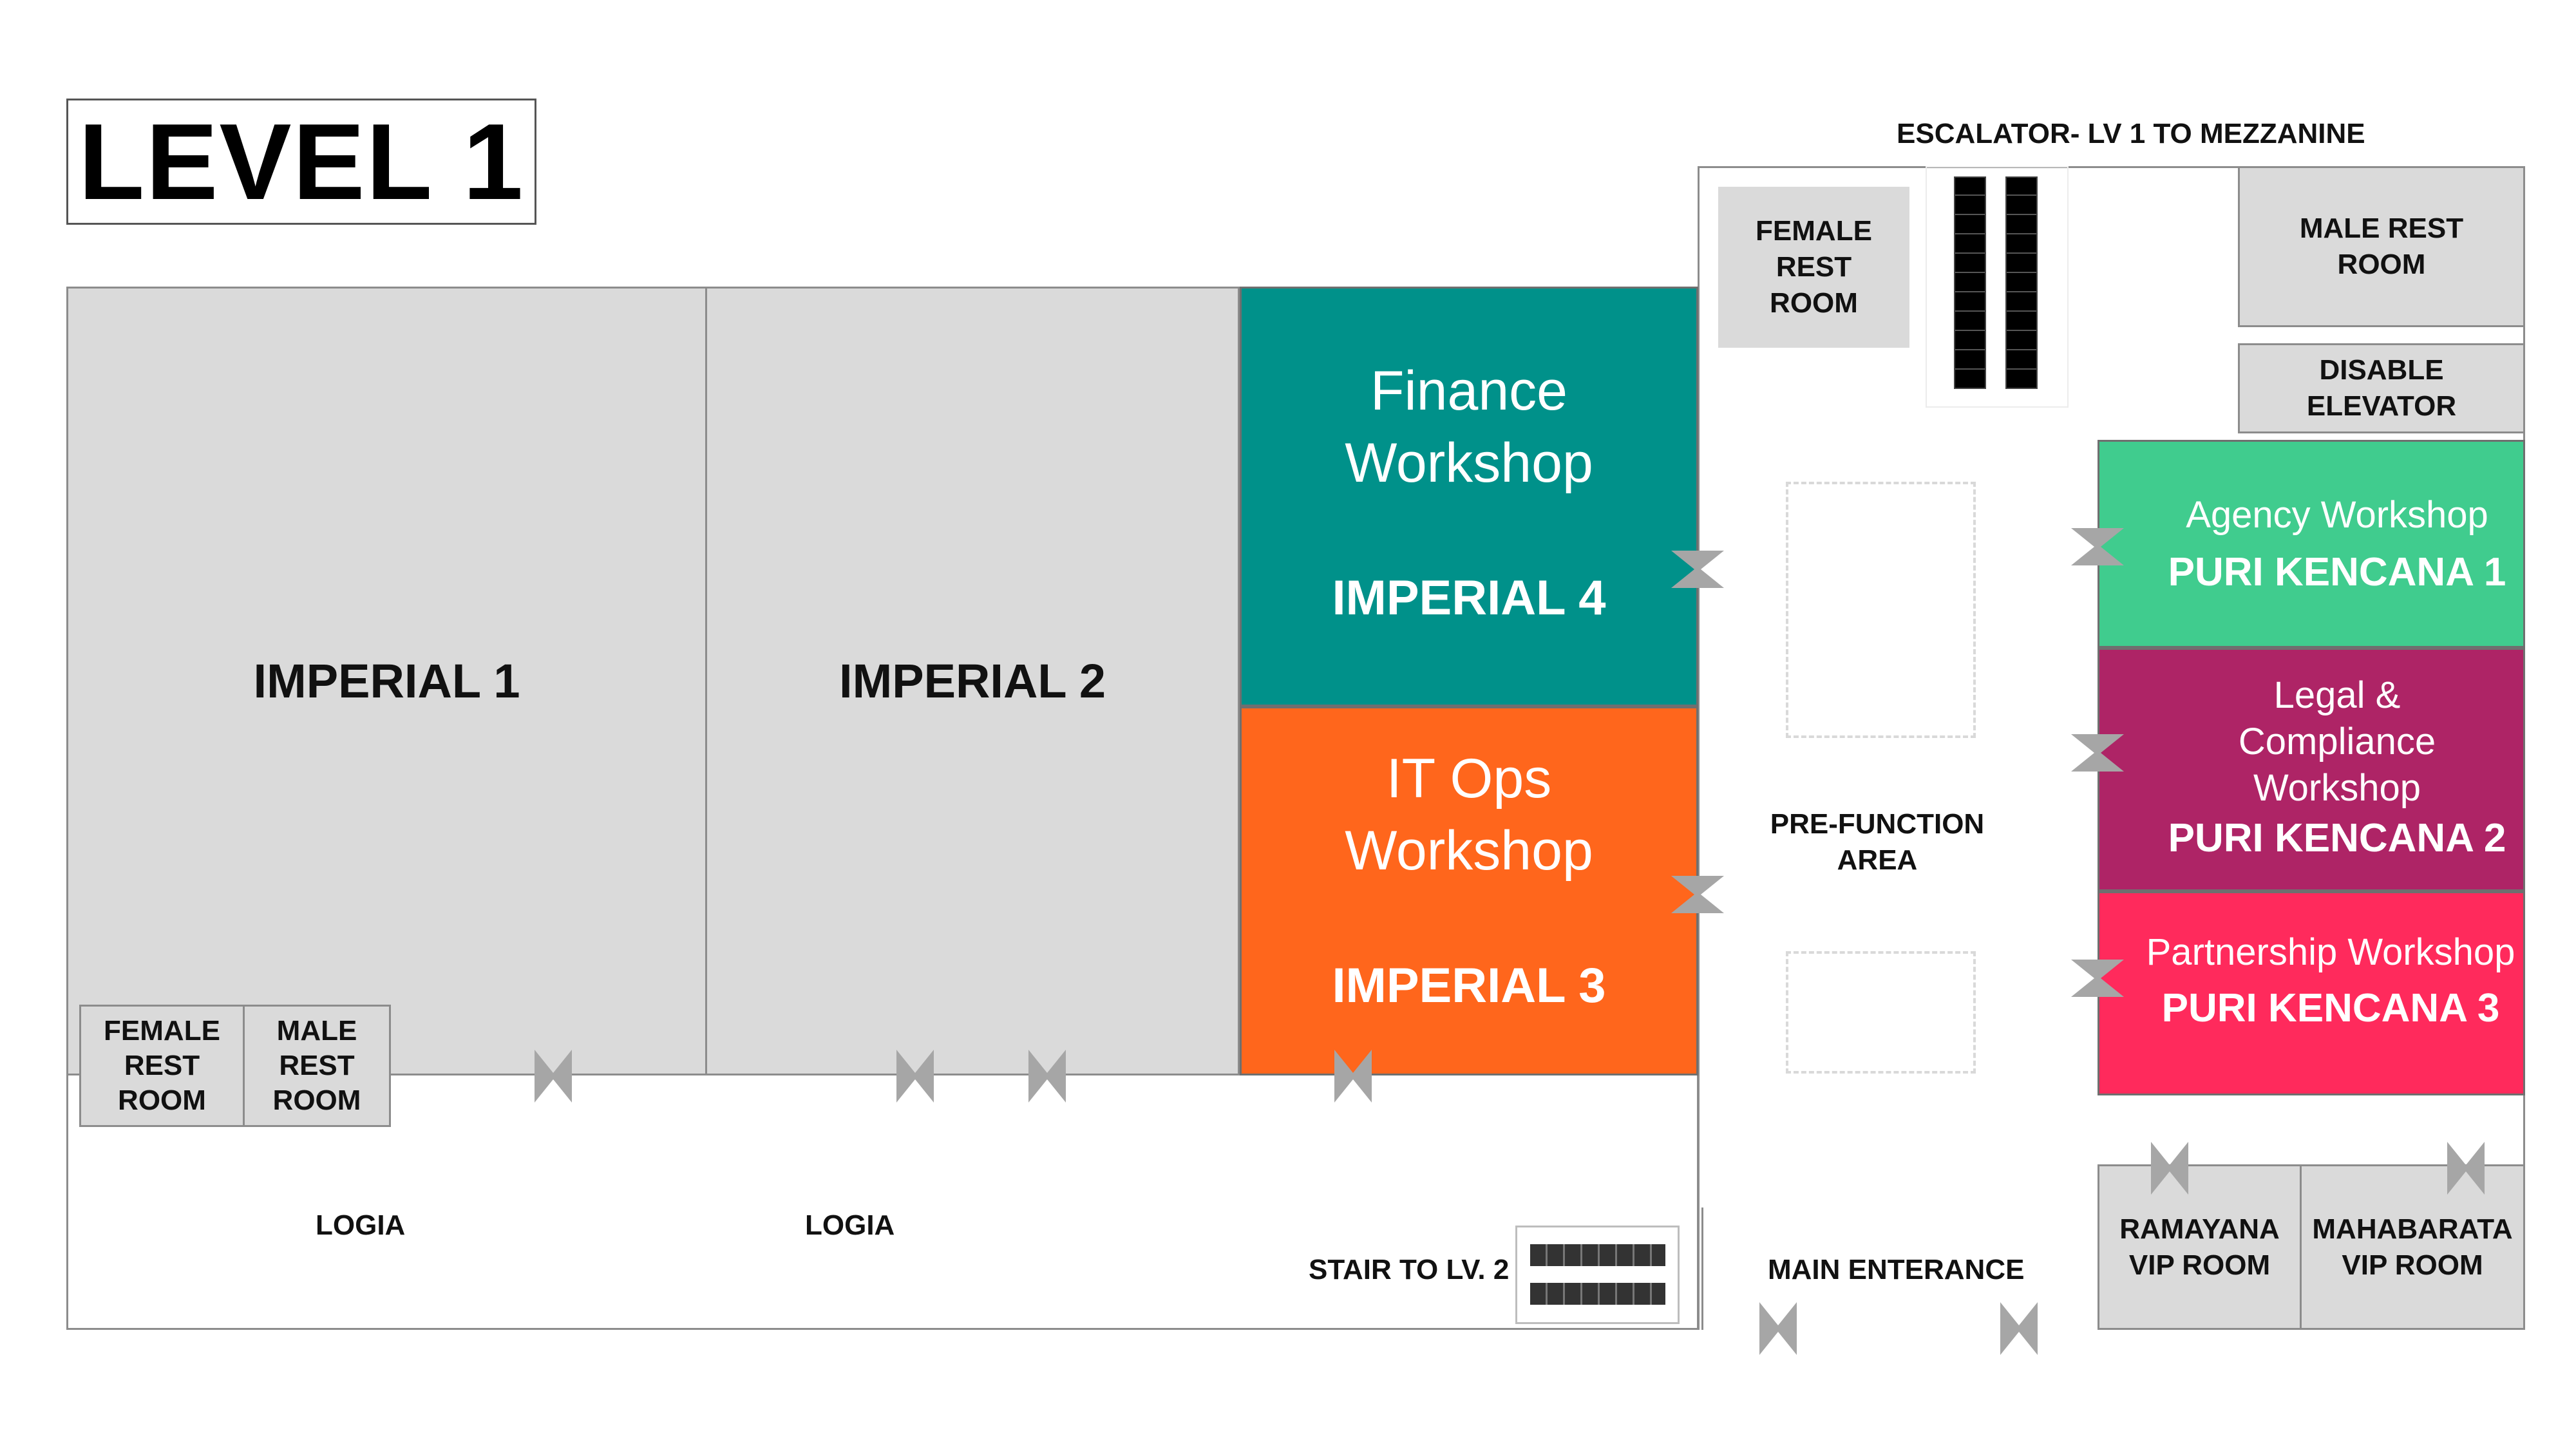  What do you see at coordinates (1970, 282) in the screenshot?
I see `escalator-lane-left` at bounding box center [1970, 282].